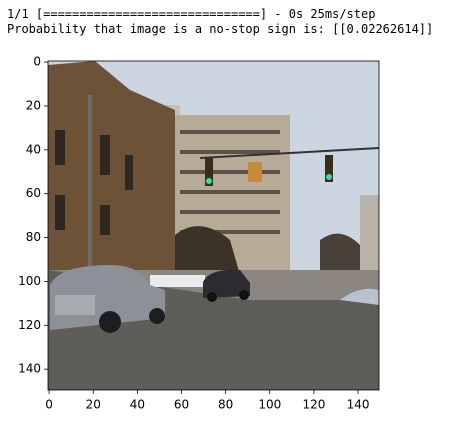 The width and height of the screenshot is (453, 423). I want to click on x-tick-label: 80, so click(225, 405).